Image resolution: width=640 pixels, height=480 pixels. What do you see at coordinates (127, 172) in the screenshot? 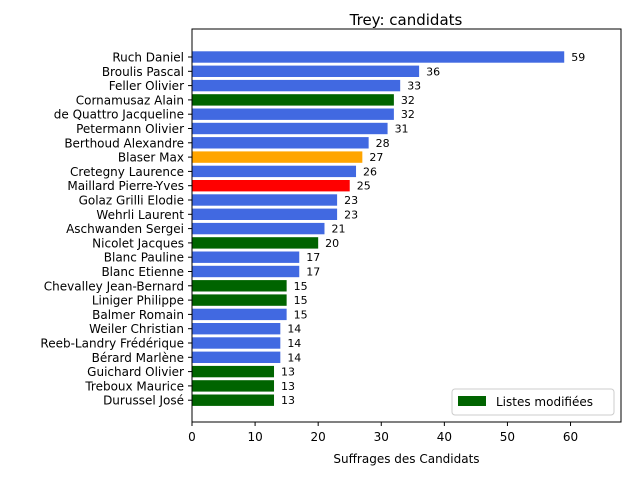
I see `y-tick-label: Cretegny Laurence` at bounding box center [127, 172].